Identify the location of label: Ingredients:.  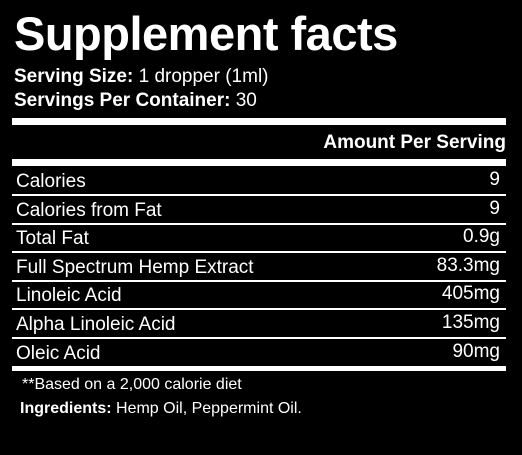
(66, 408).